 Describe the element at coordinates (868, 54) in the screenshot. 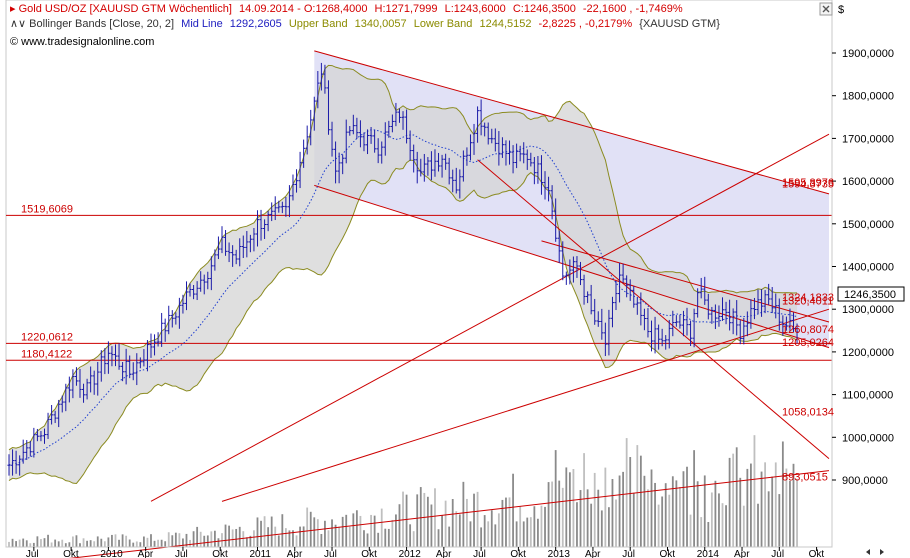

I see `y-tick-label: 1900,0000` at that location.